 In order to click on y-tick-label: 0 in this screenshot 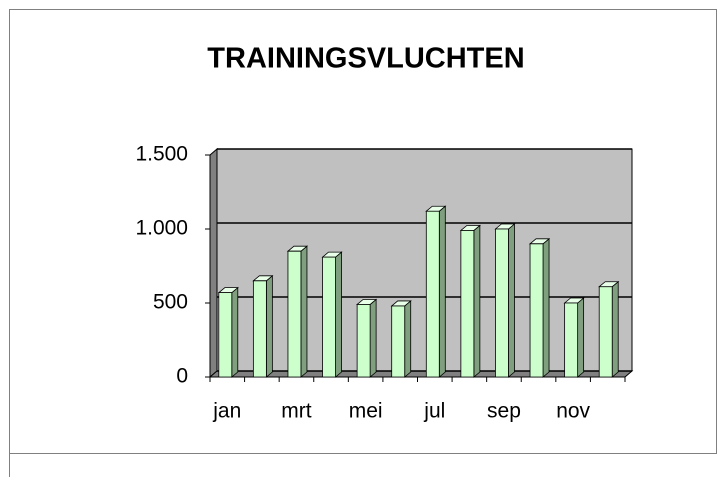, I will do `click(182, 376)`.